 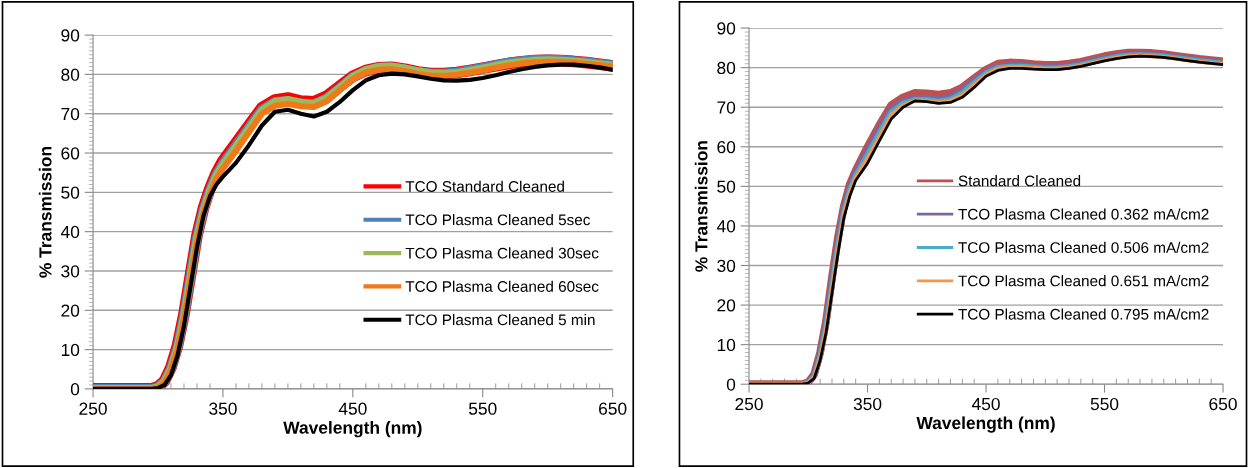 I want to click on legend-label: TCO Plasma Cleaned 5sec, so click(x=497, y=220).